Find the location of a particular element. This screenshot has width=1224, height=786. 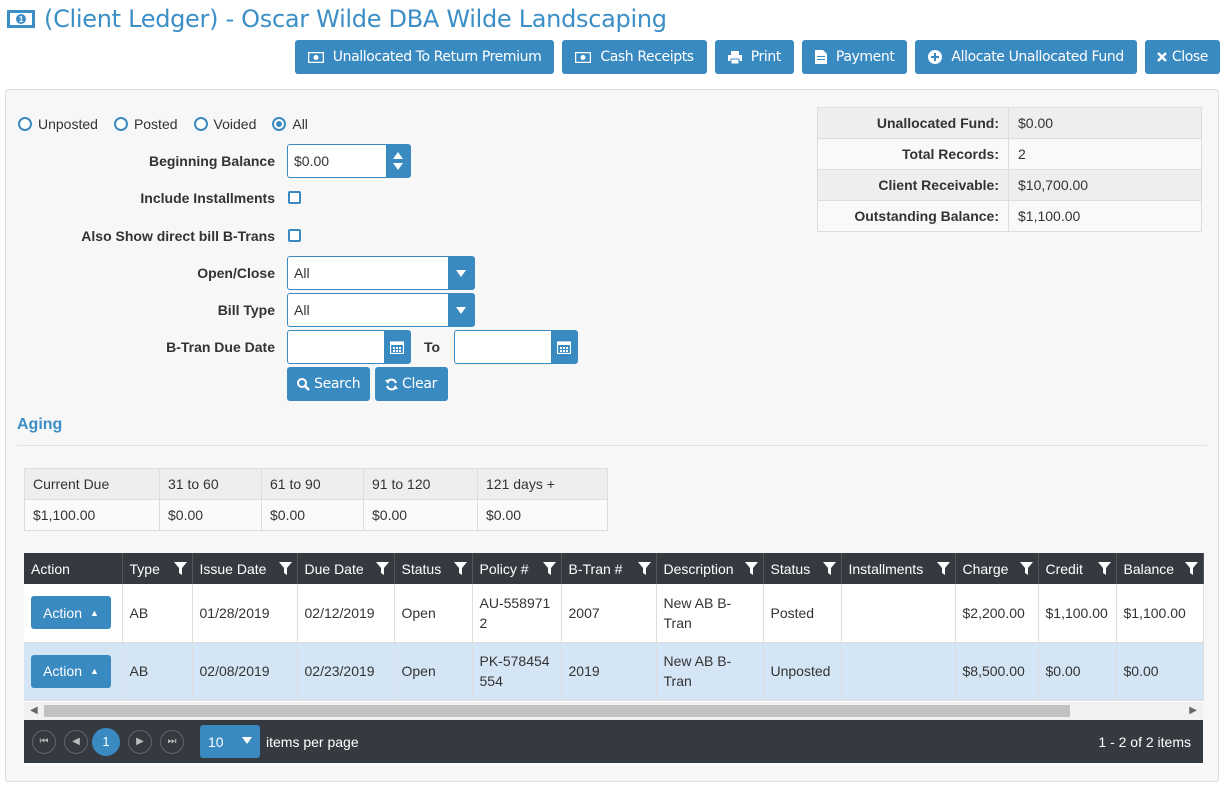

radio-all: All is located at coordinates (290, 124).